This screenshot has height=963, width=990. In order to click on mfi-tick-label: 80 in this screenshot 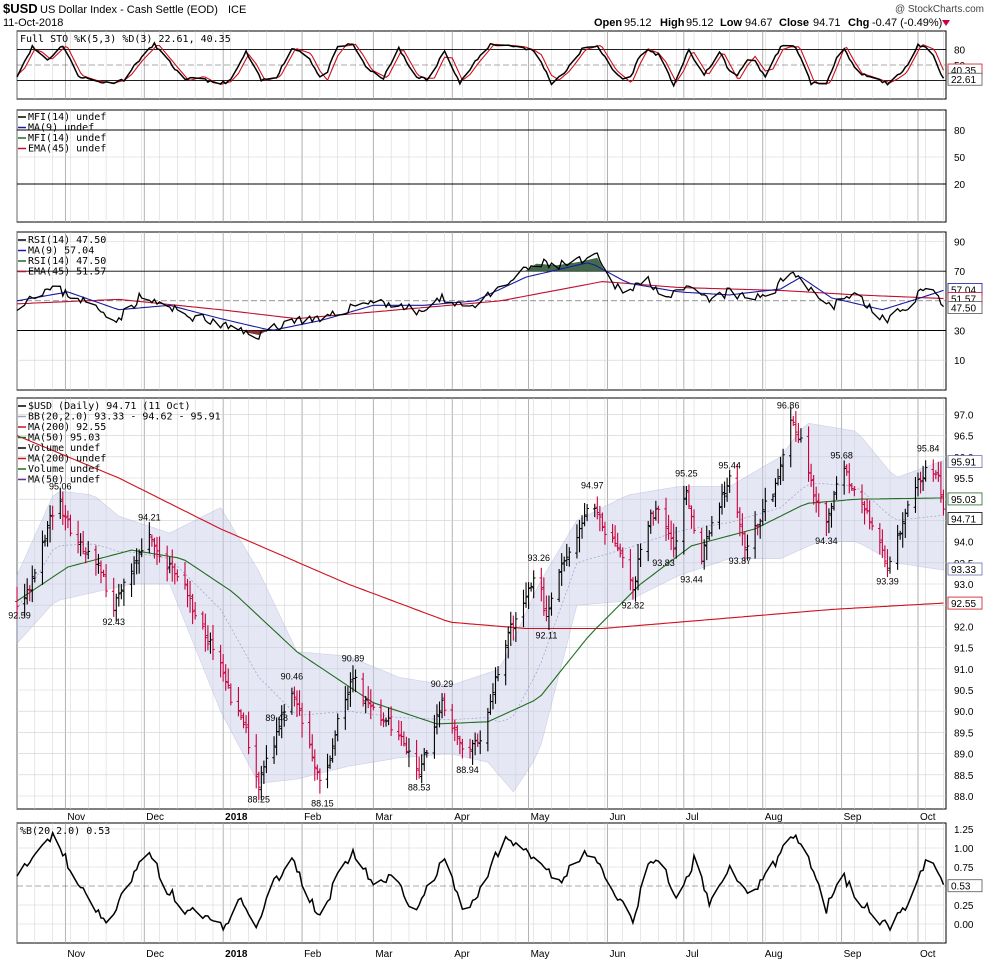, I will do `click(960, 131)`.